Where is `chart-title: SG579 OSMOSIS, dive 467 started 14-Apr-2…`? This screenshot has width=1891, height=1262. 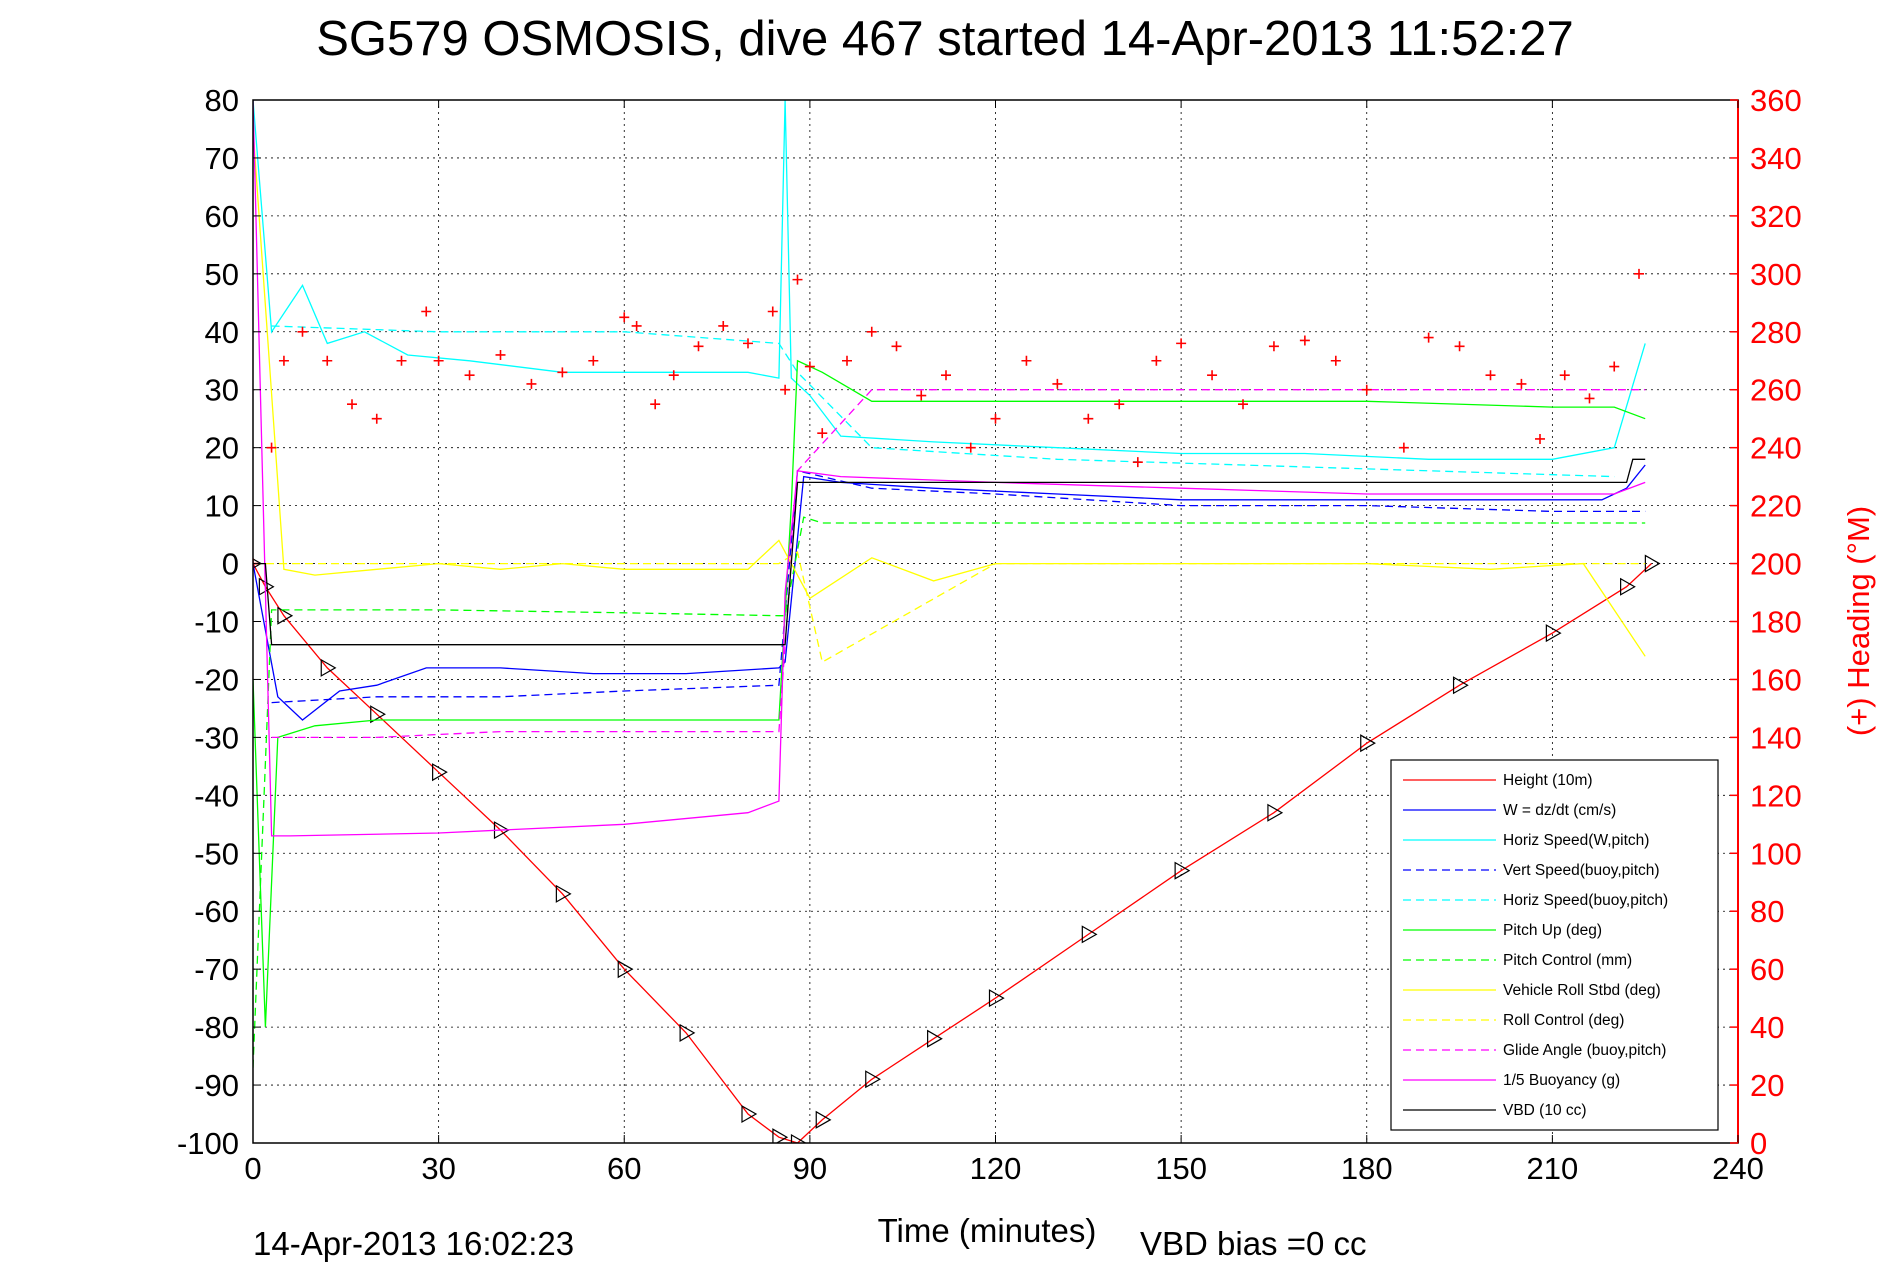
chart-title: SG579 OSMOSIS, dive 467 started 14-Apr-2… is located at coordinates (945, 39).